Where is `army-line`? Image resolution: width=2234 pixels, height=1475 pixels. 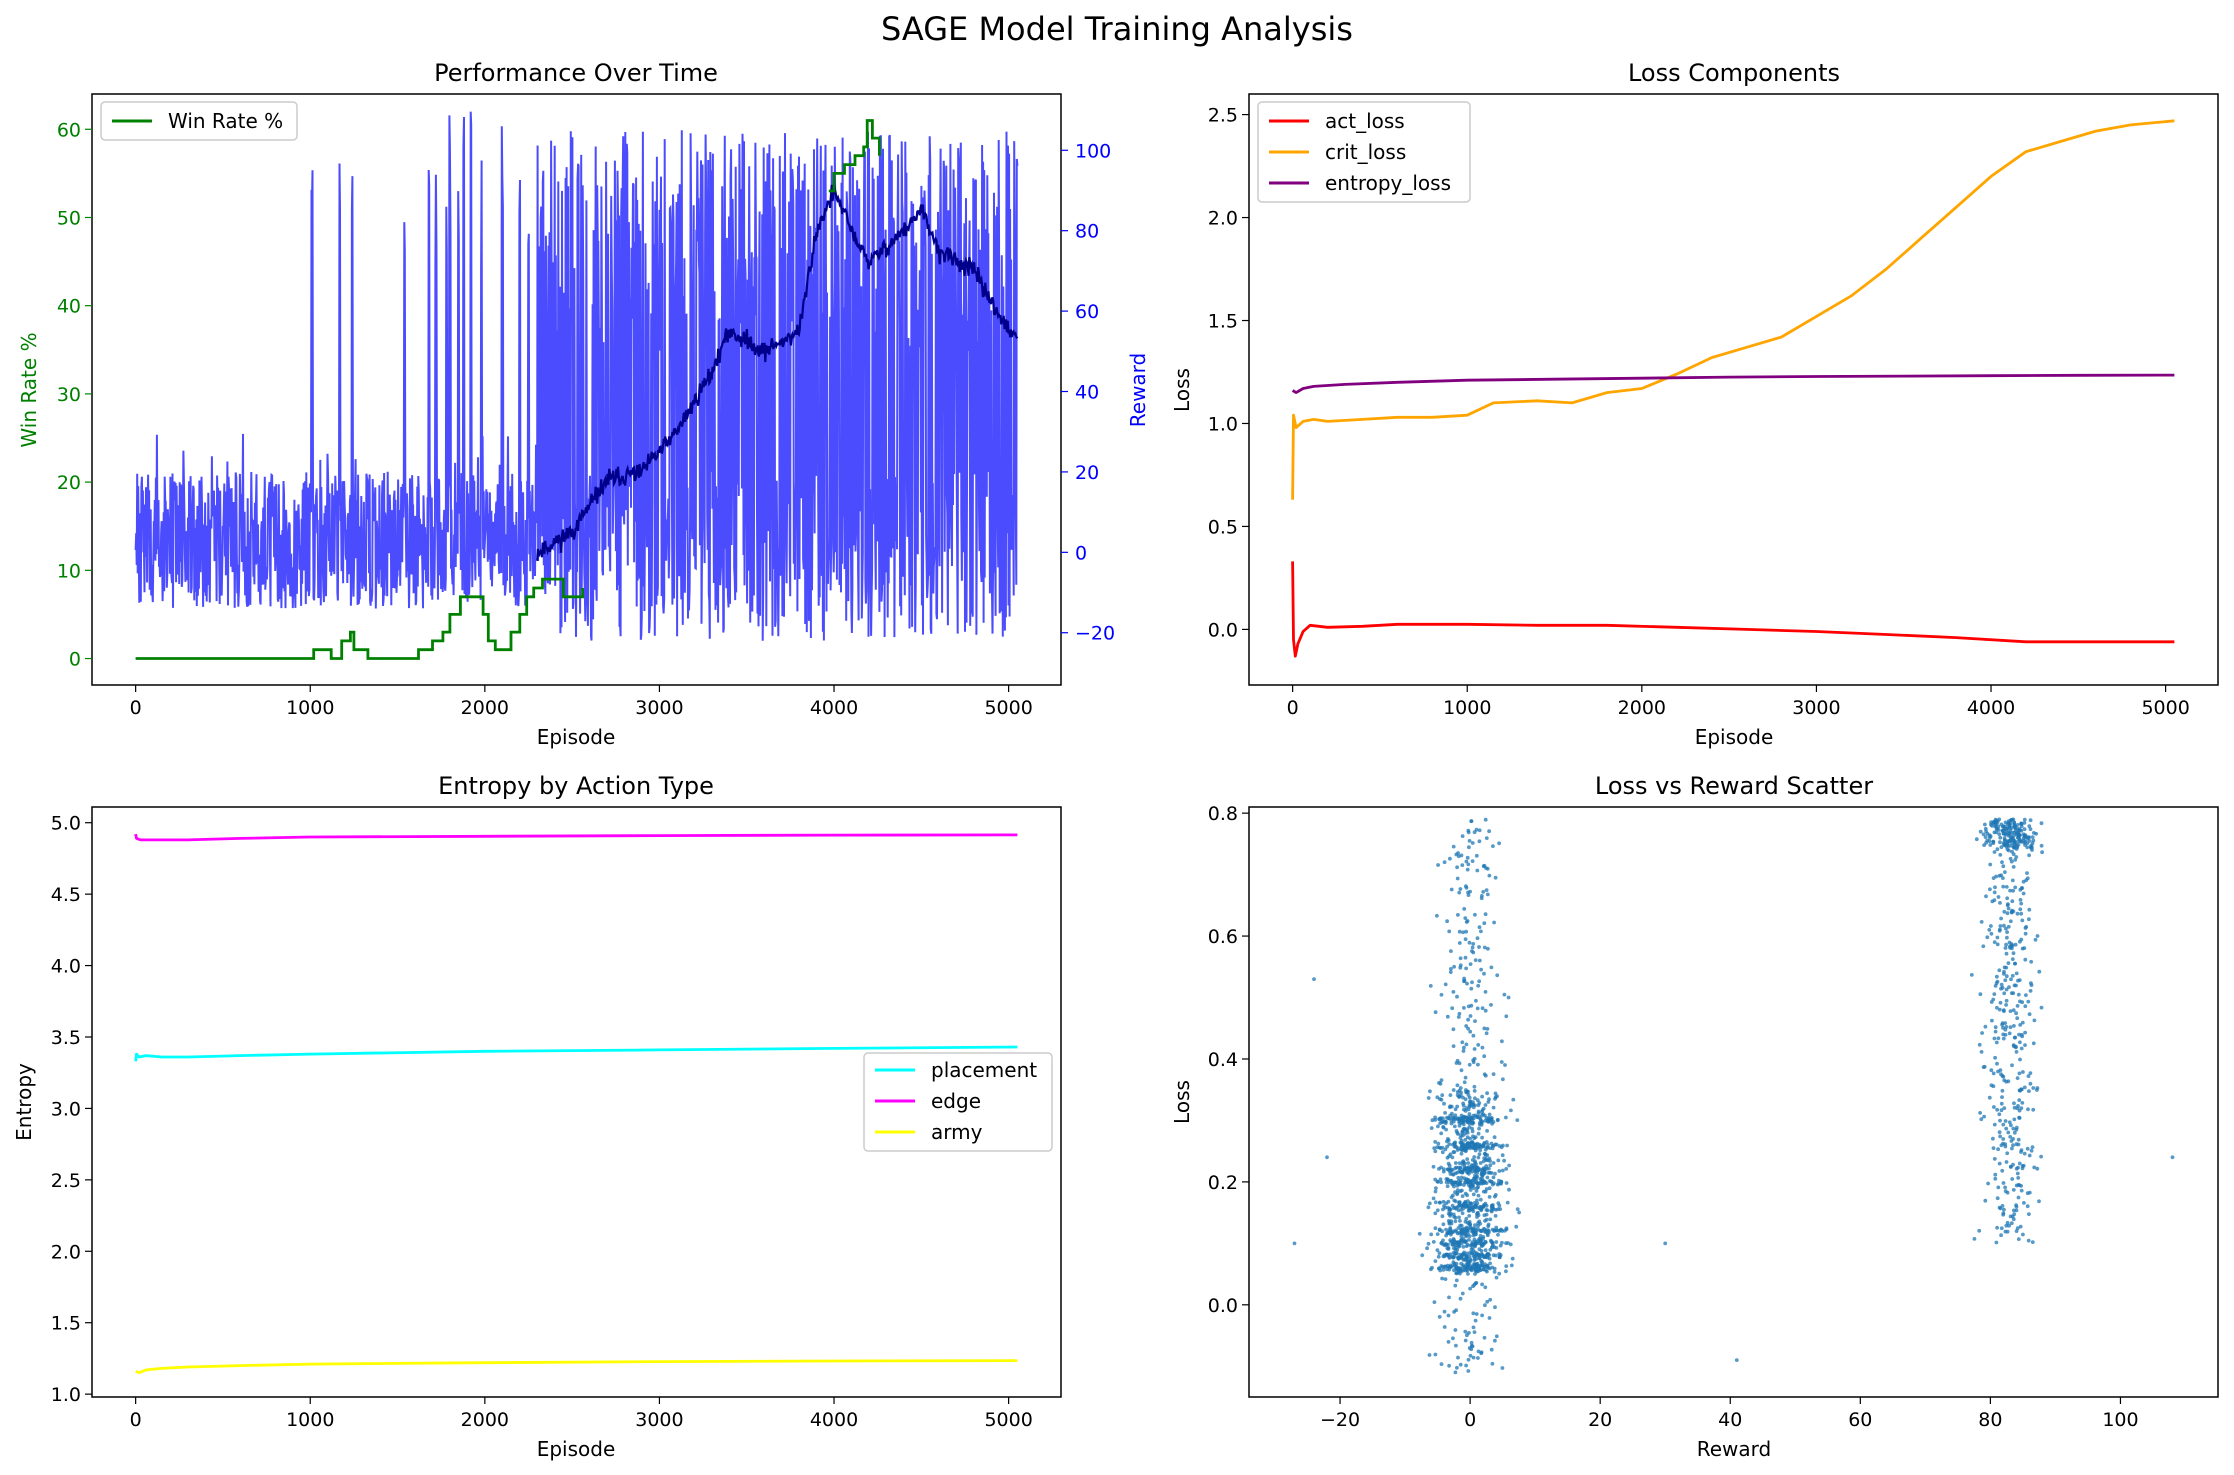
army-line is located at coordinates (576, 1367).